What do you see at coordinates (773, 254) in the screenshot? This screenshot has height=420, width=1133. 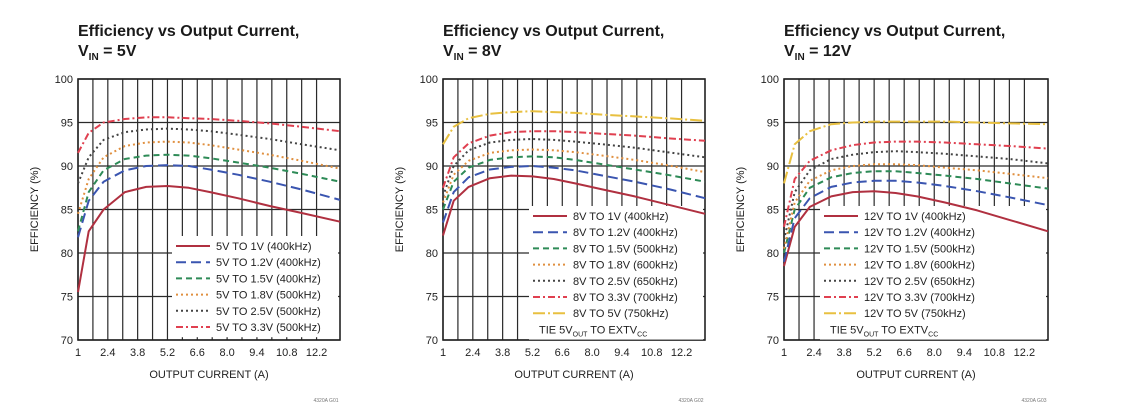 I see `y-tick-label: 80` at bounding box center [773, 254].